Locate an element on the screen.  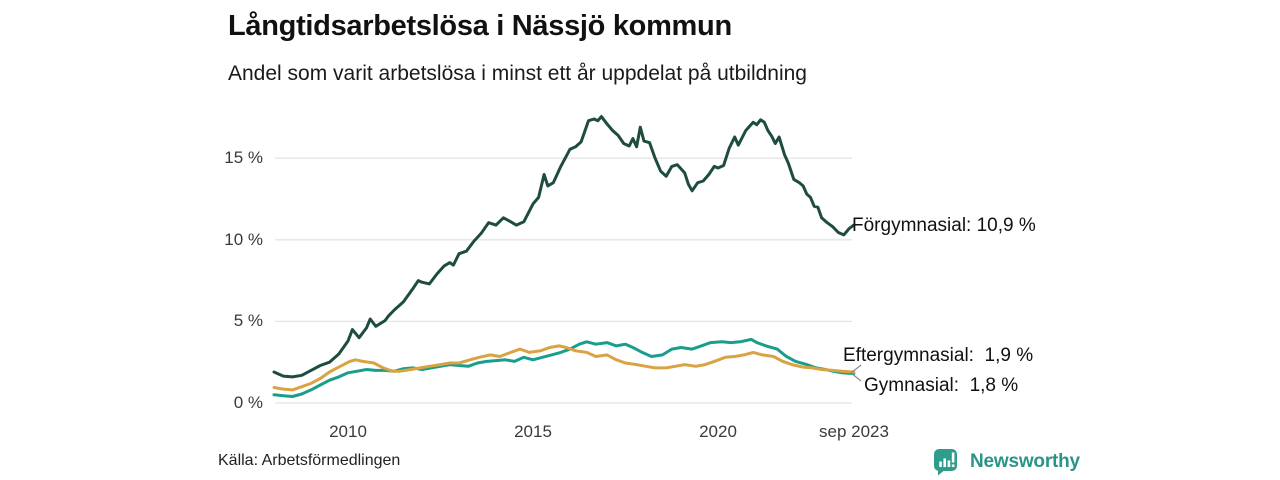
branding: Newsworthy is located at coordinates (1006, 462).